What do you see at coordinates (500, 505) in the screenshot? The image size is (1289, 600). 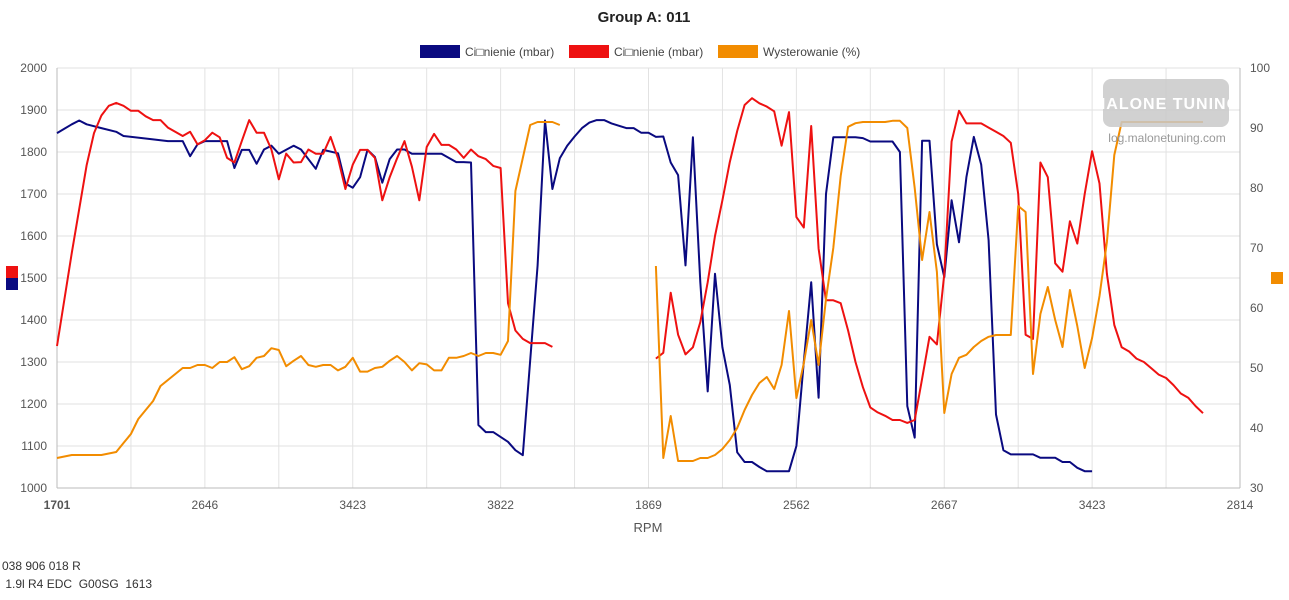 I see `x-tick-label: 3822` at bounding box center [500, 505].